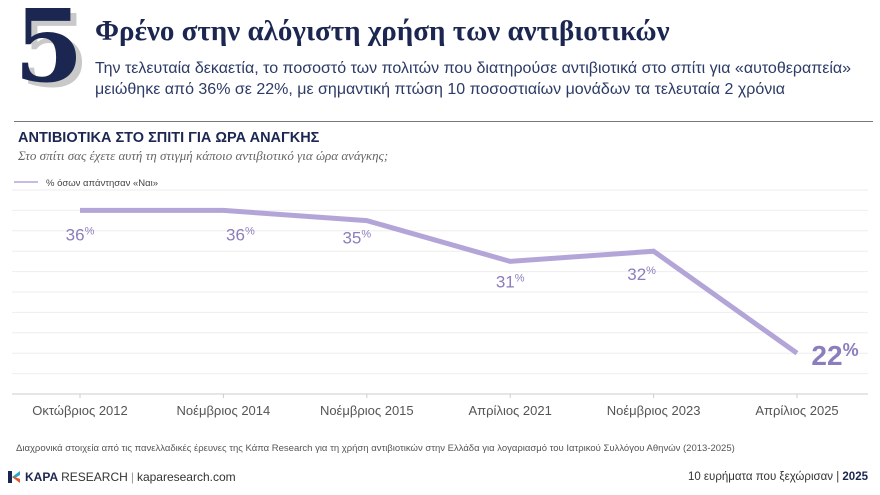  Describe the element at coordinates (356, 238) in the screenshot. I see `data-label: 35%` at that location.